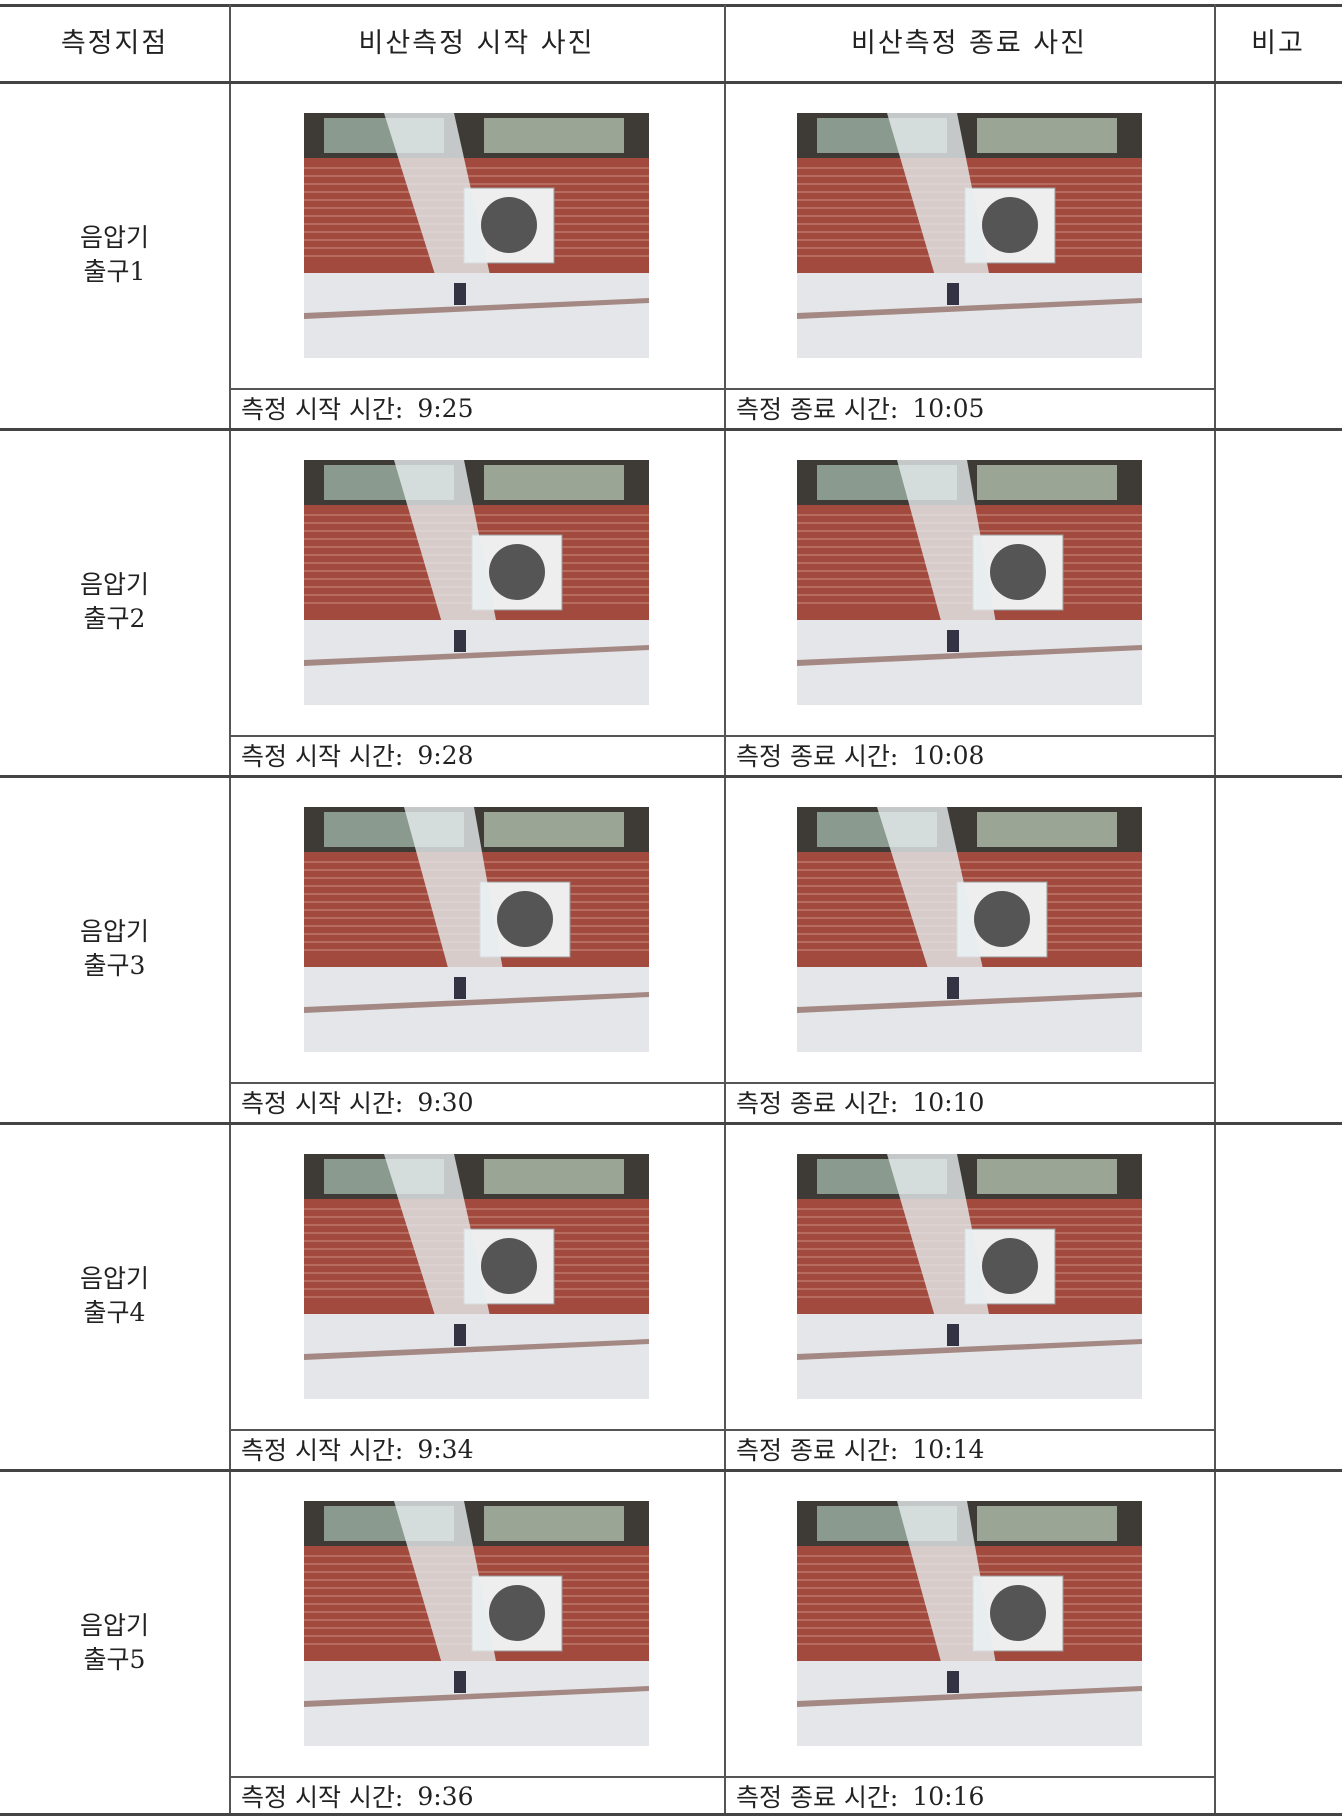 Image resolution: width=1342 pixels, height=1816 pixels. Describe the element at coordinates (948, 408) in the screenshot. I see `time-value: 10:05` at that location.